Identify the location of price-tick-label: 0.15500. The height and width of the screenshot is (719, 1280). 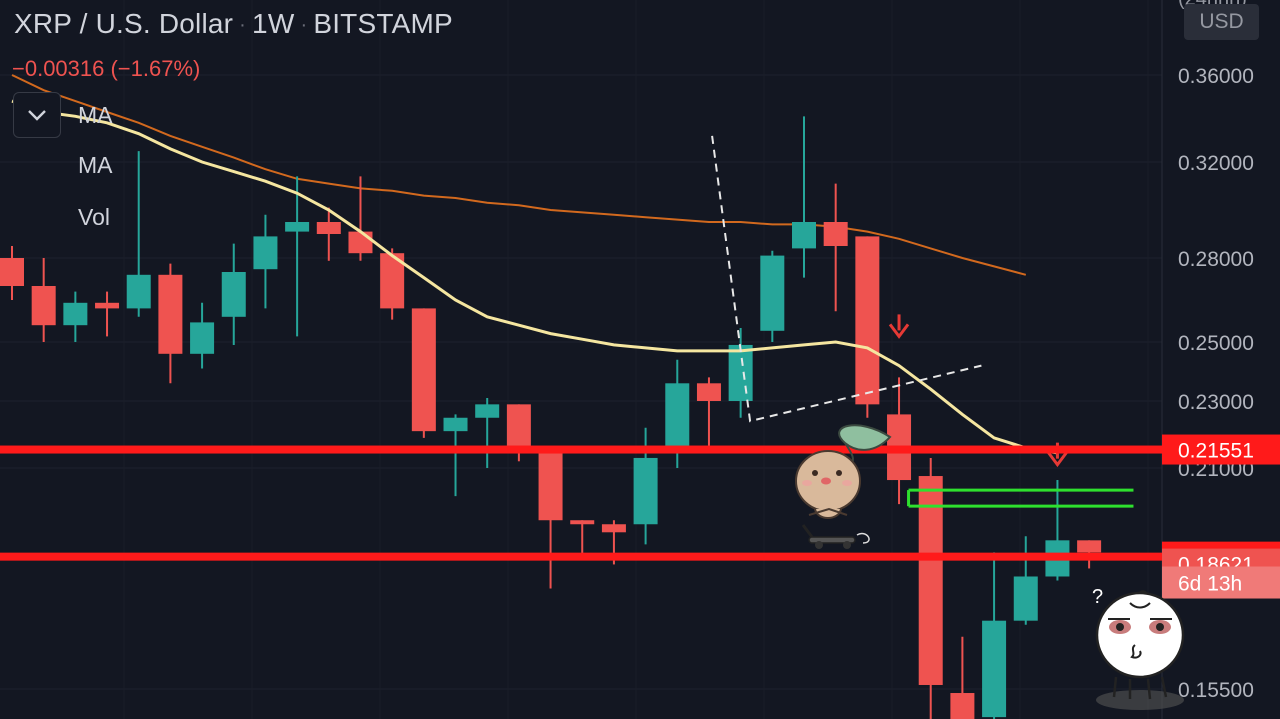
(1216, 690).